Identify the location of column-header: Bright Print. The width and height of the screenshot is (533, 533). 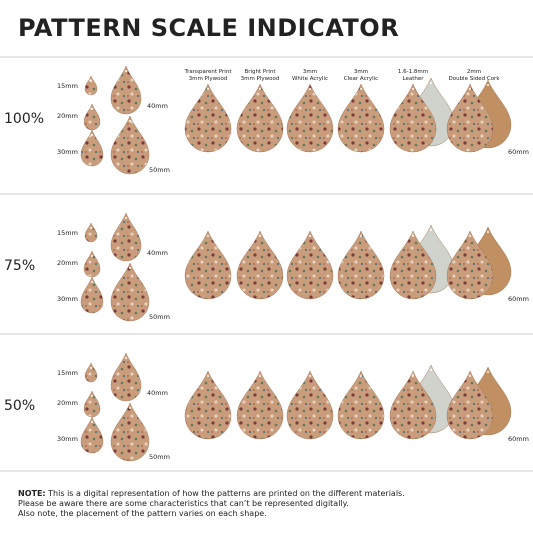
(260, 72).